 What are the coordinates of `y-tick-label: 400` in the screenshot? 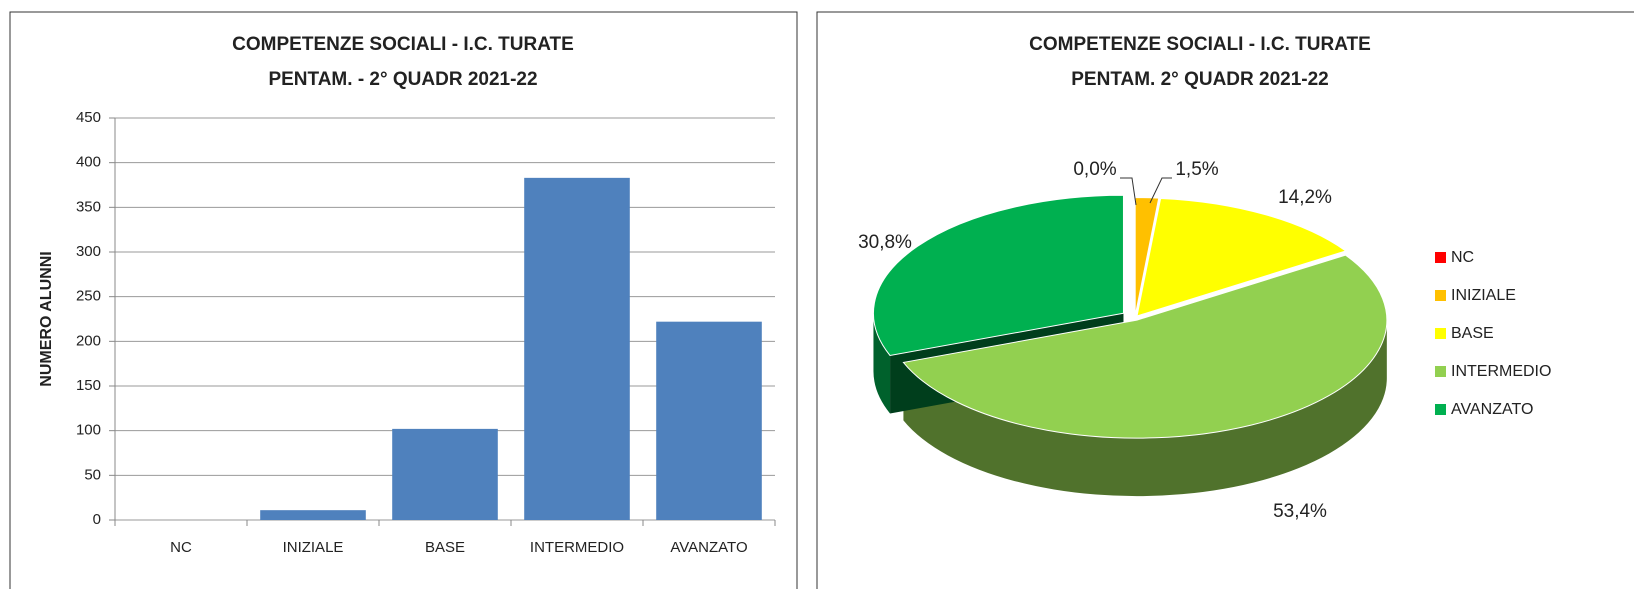 It's located at (88, 162).